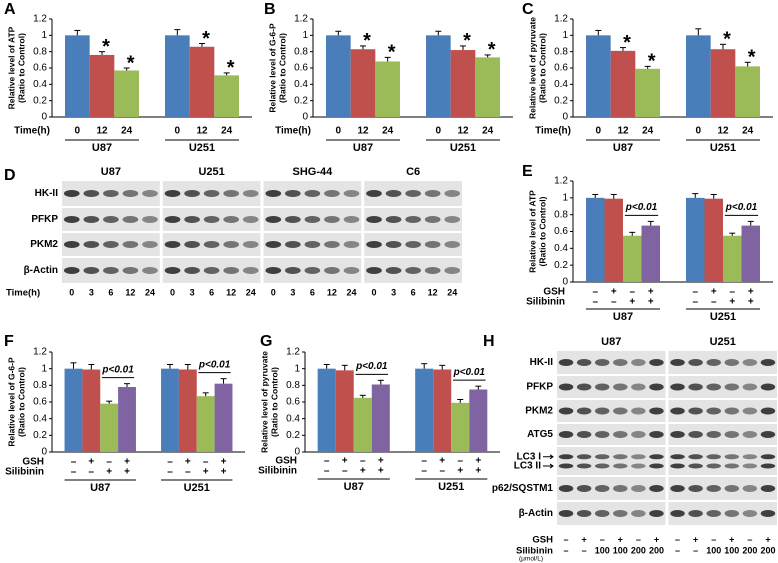  What do you see at coordinates (529, 456) in the screenshot?
I see `protein-label: LC3 I` at bounding box center [529, 456].